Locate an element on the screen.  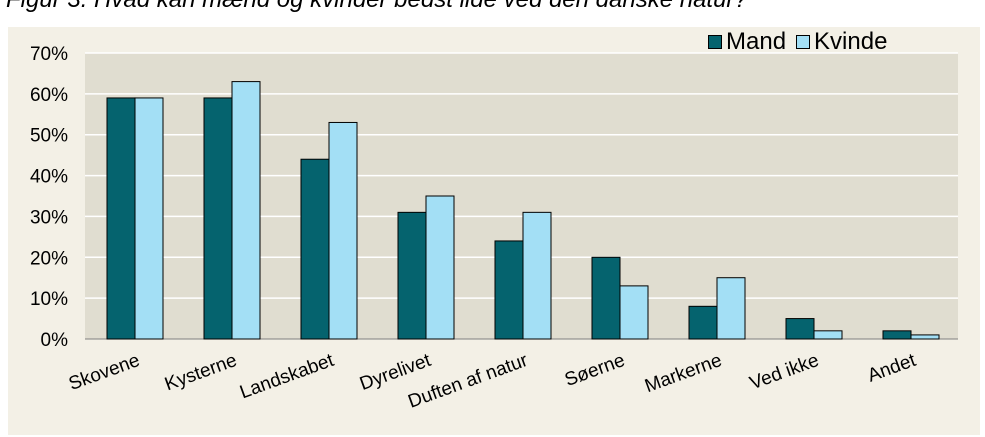
x-tick-label: Kysterne is located at coordinates (201, 372).